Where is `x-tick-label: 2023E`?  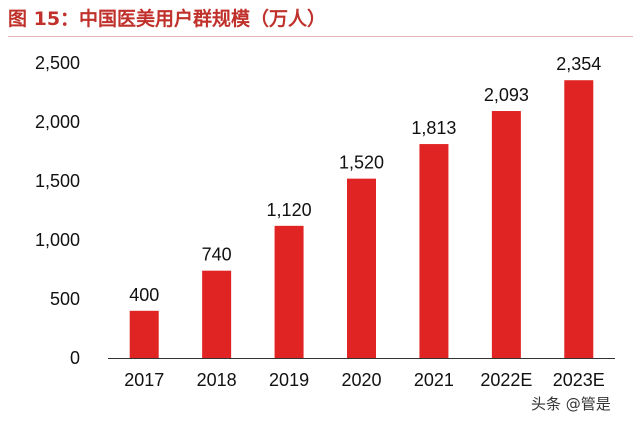 x-tick-label: 2023E is located at coordinates (579, 380).